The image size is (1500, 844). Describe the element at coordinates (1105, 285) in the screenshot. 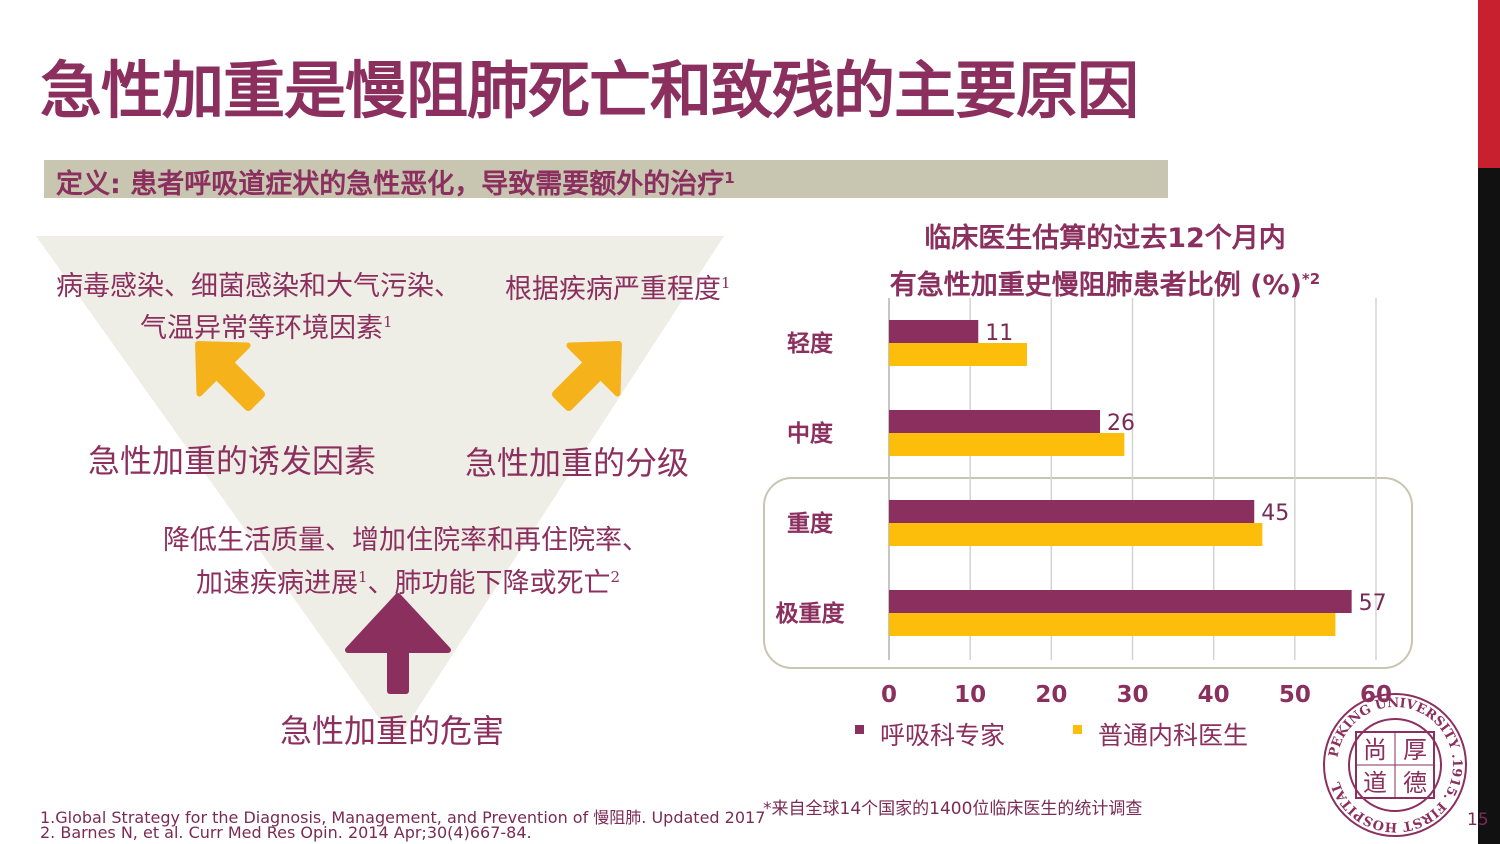

I see `chart-title-line2: 有急性加重史慢阻肺患者比例 (%)*2` at that location.